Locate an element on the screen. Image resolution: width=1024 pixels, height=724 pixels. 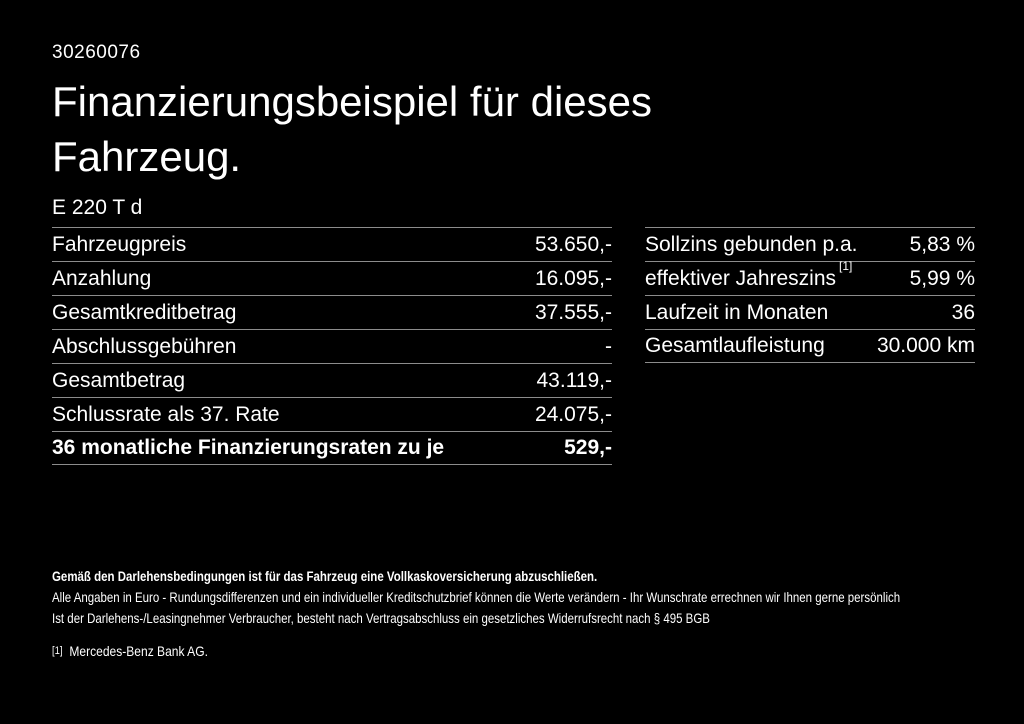
row-label: 36 monatliche Finanzierungsraten zu je is located at coordinates (248, 447).